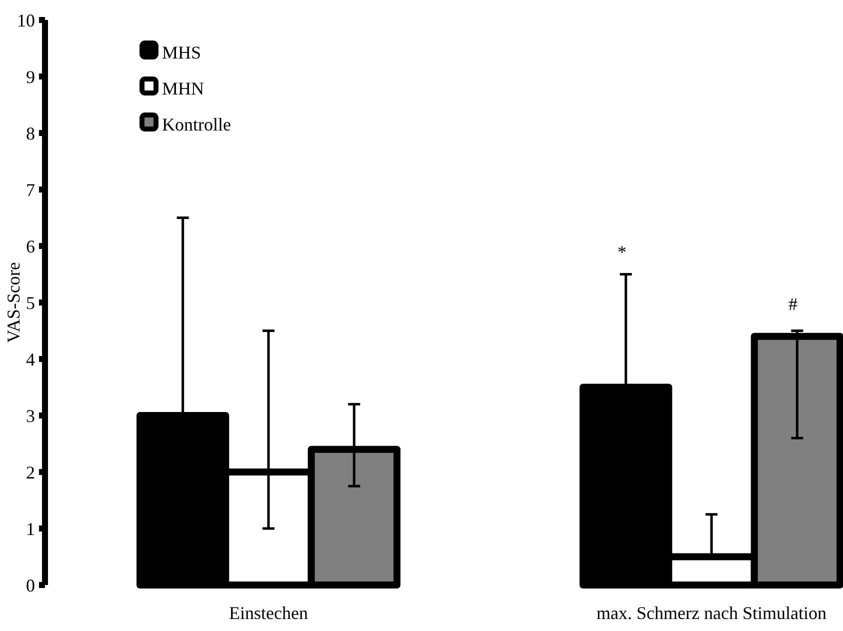 This screenshot has height=631, width=843. I want to click on x-tick-label: max. Schmerz nach Stimulation, so click(711, 613).